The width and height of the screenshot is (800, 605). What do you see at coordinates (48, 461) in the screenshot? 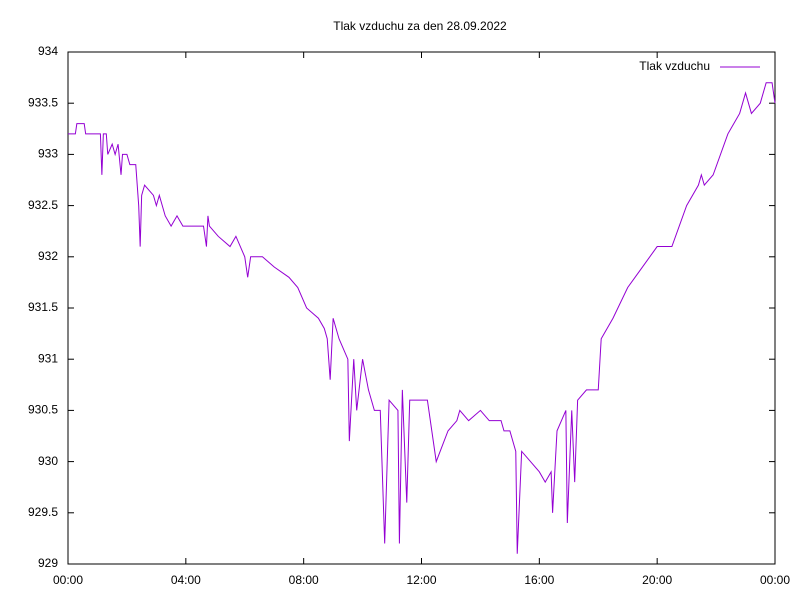
I see `y-tick-label: 930` at bounding box center [48, 461].